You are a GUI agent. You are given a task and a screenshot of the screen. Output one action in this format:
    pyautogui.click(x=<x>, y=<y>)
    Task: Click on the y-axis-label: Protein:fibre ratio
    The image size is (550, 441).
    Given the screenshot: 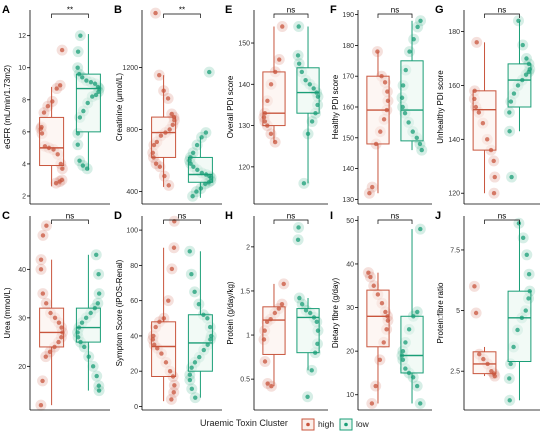 What is the action you would take?
    pyautogui.click(x=440, y=312)
    